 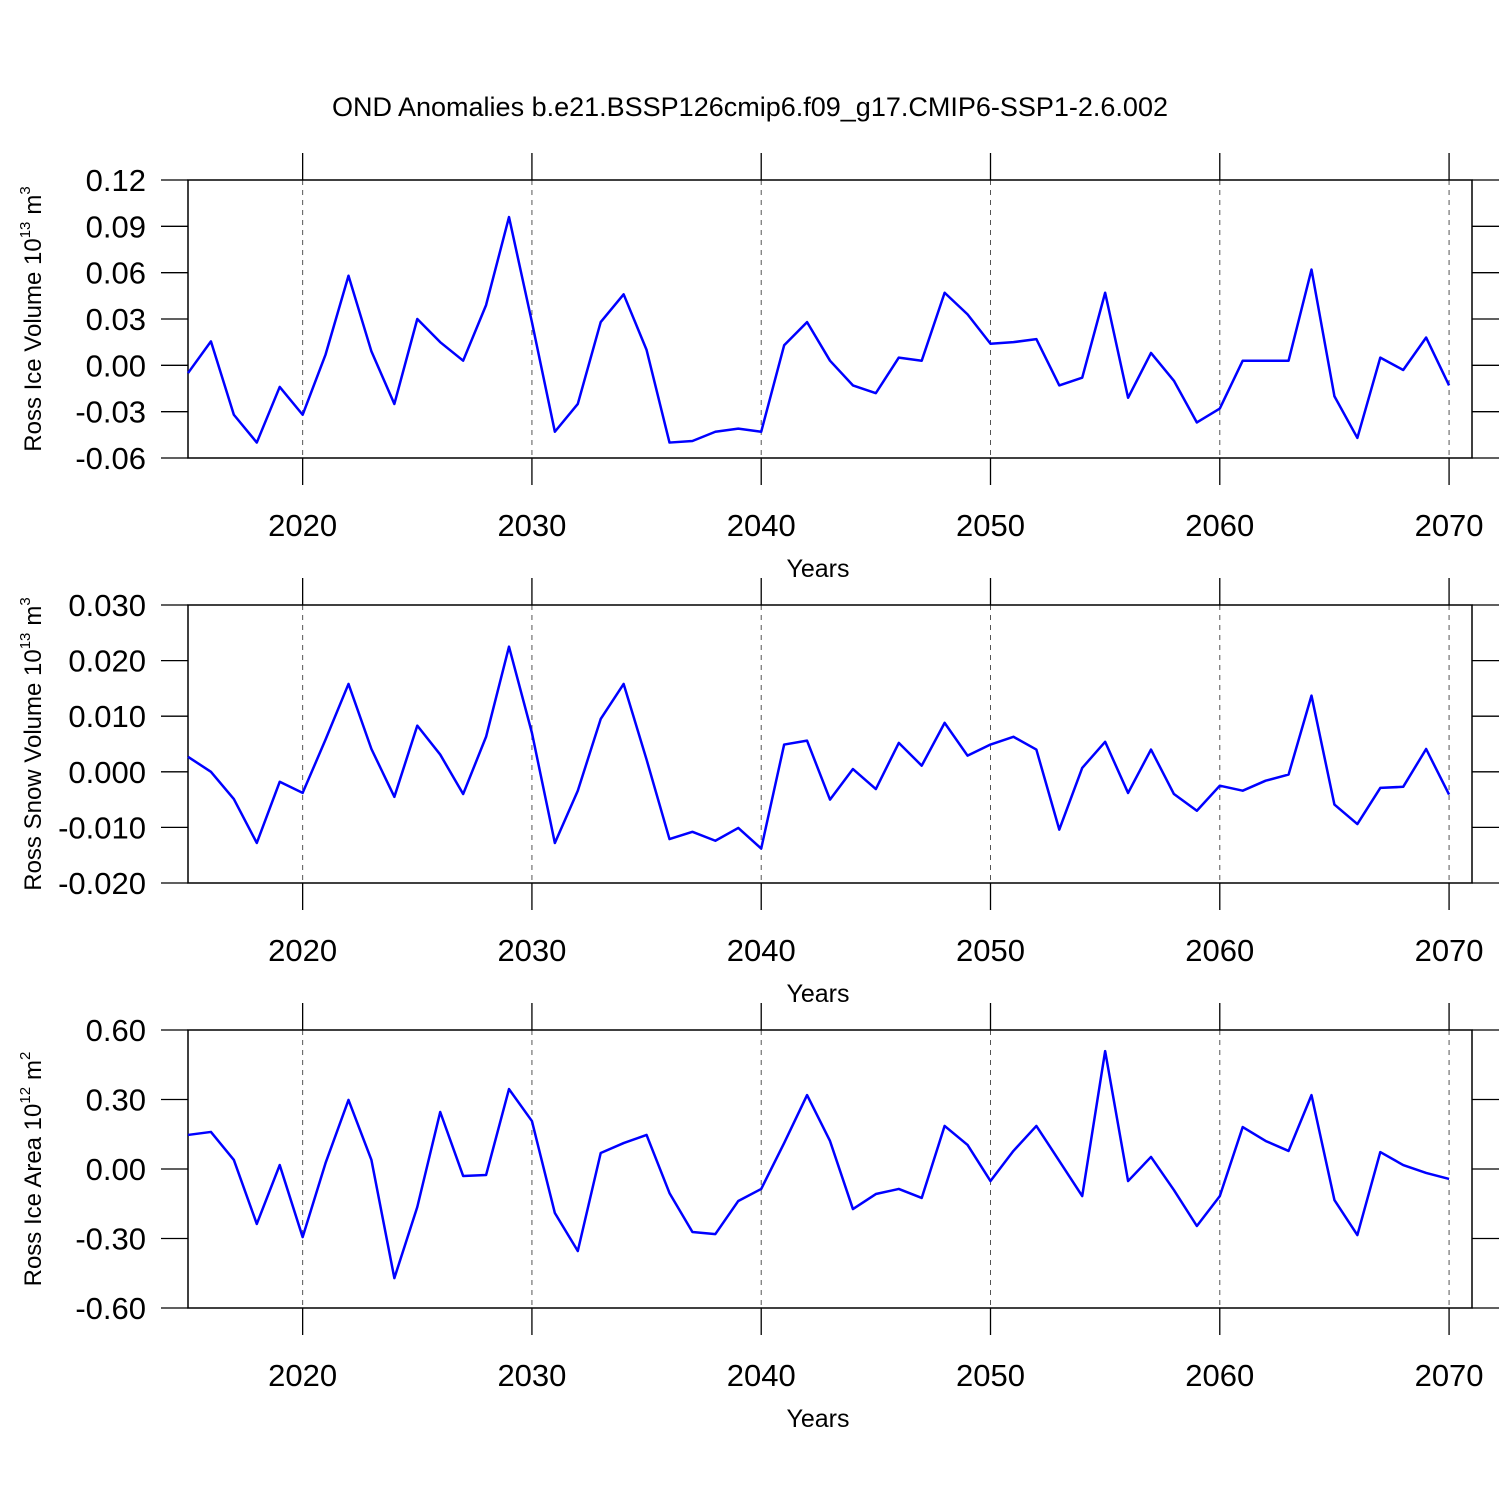 I want to click on y-tick-label: -0.06, so click(x=110, y=458).